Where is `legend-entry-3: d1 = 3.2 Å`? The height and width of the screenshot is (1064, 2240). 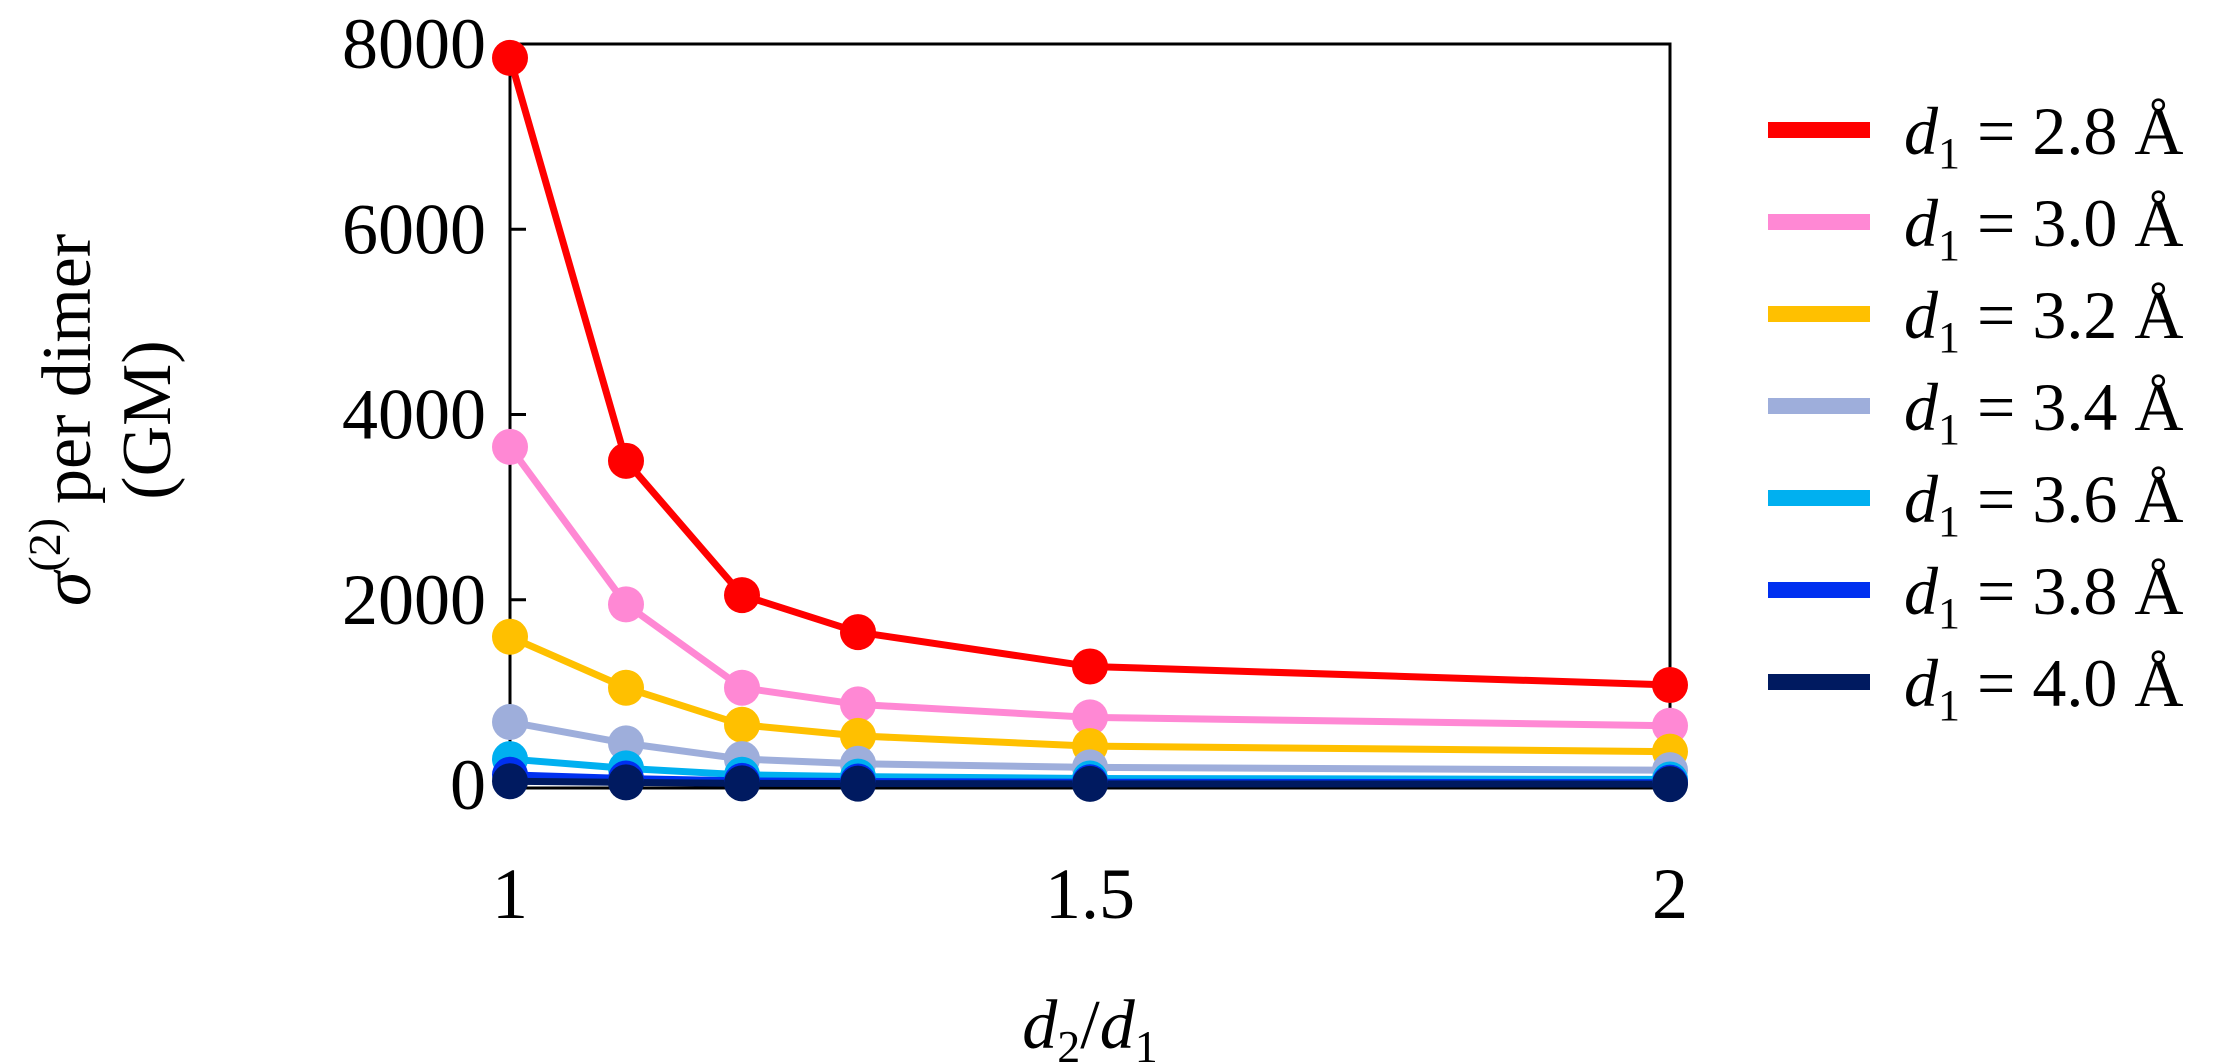 legend-entry-3: d1 = 3.2 Å is located at coordinates (2043, 319).